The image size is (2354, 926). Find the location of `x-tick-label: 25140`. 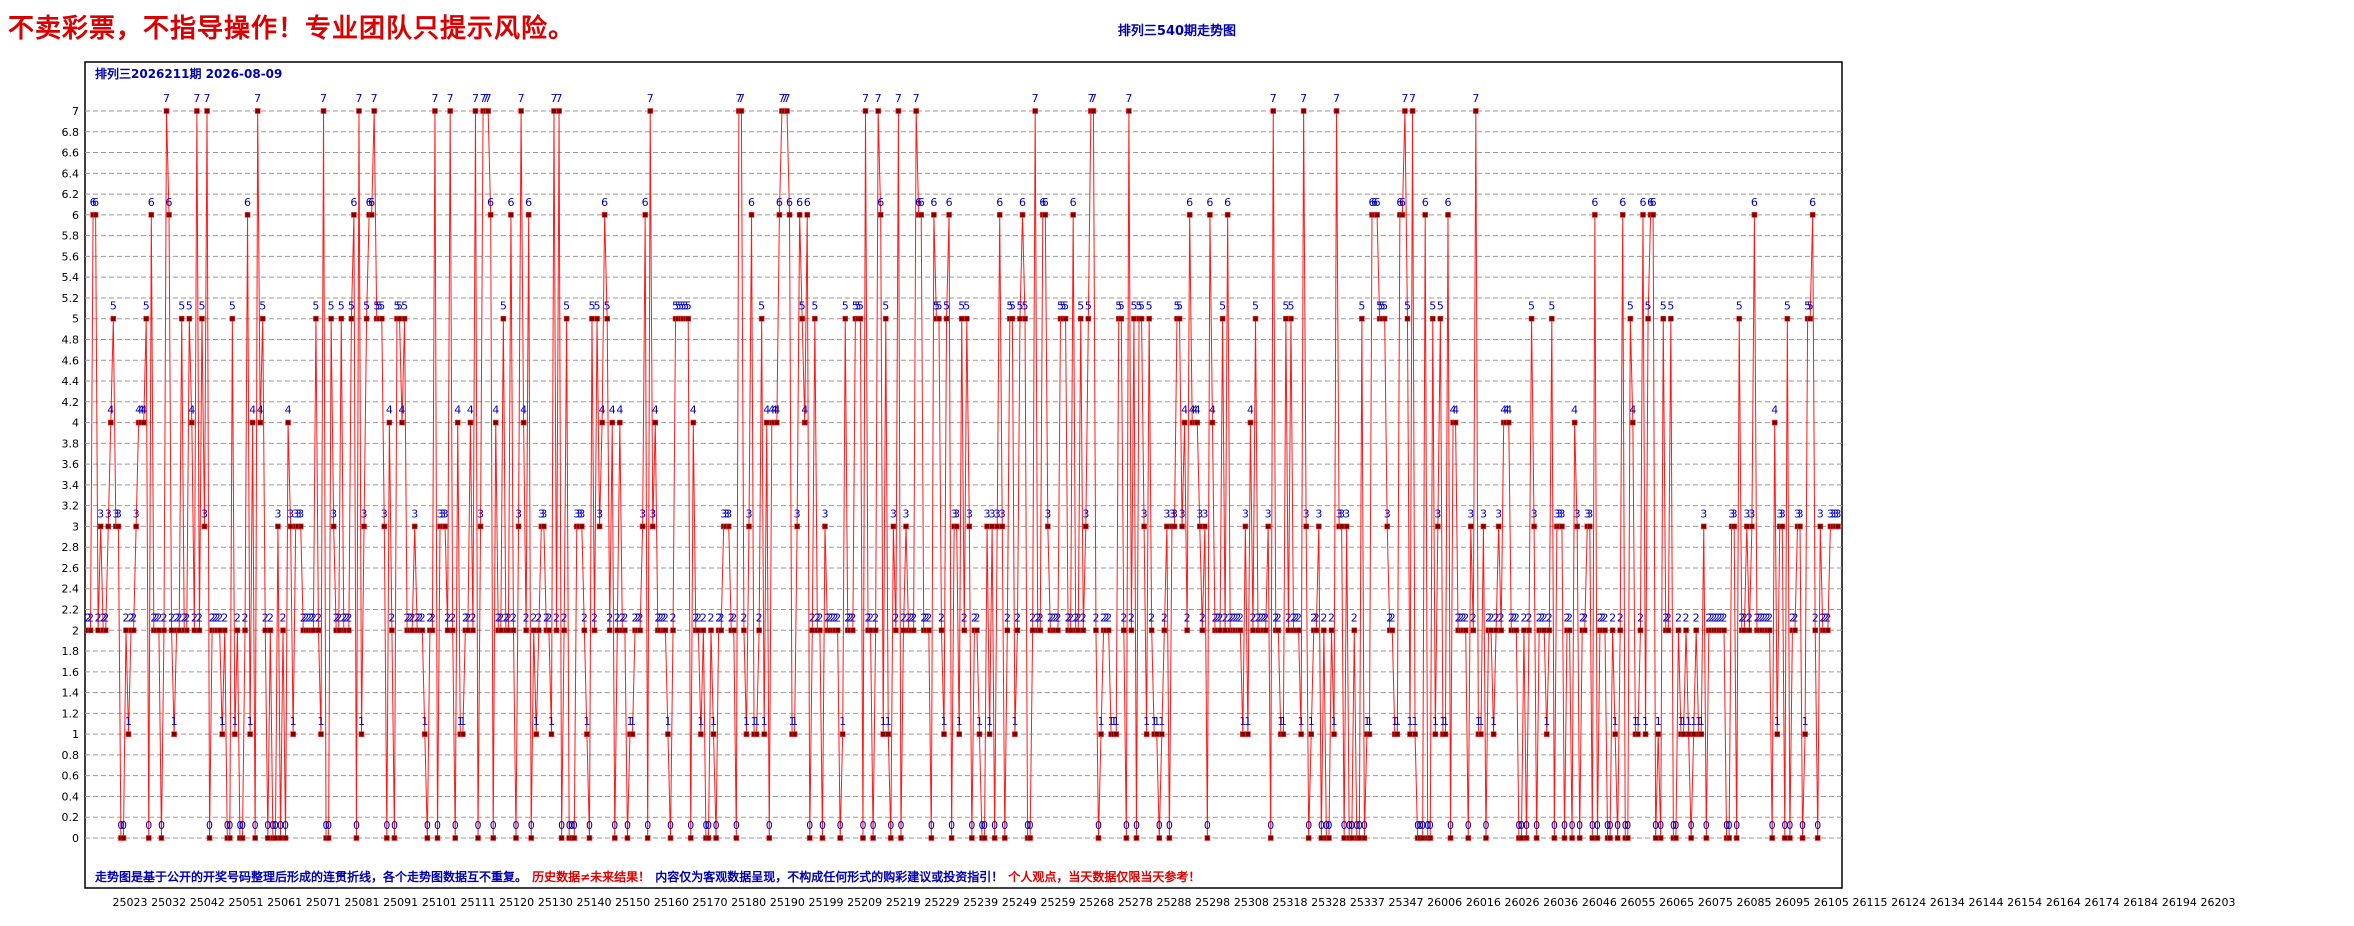

x-tick-label: 25140 is located at coordinates (594, 902).